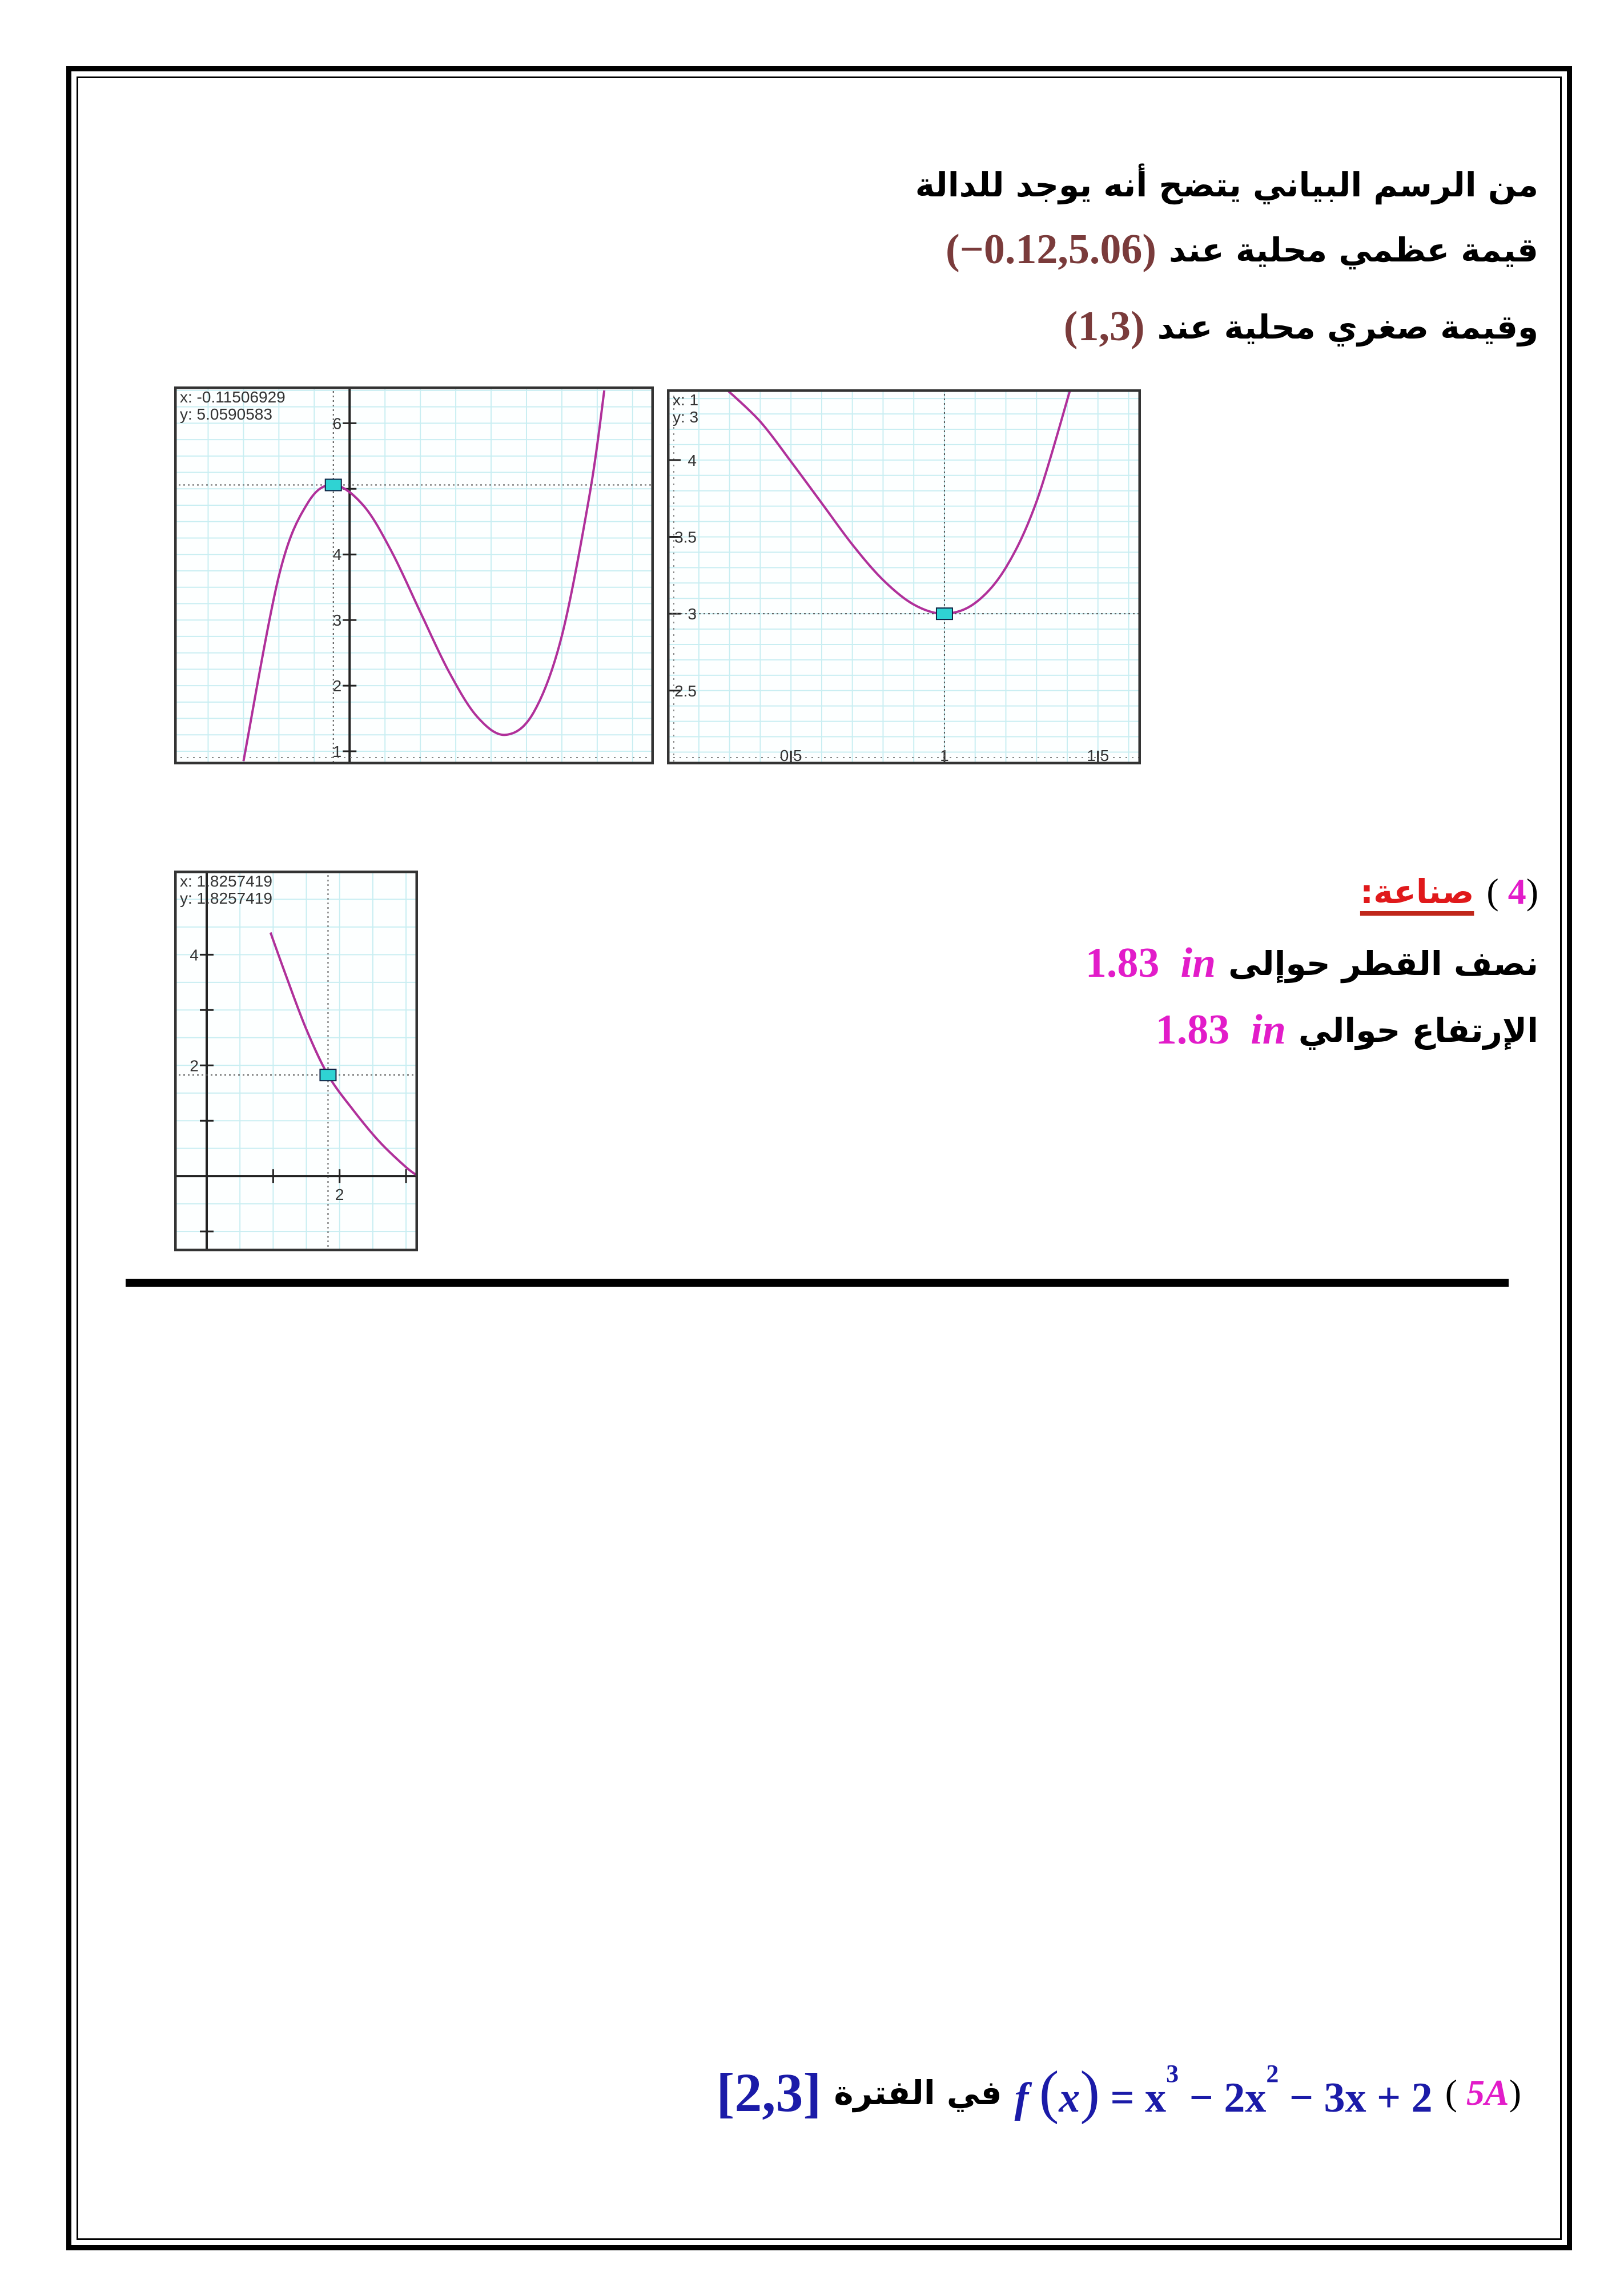  Describe the element at coordinates (226, 881) in the screenshot. I see `cursor-x-readout: x: 1.8257419` at that location.